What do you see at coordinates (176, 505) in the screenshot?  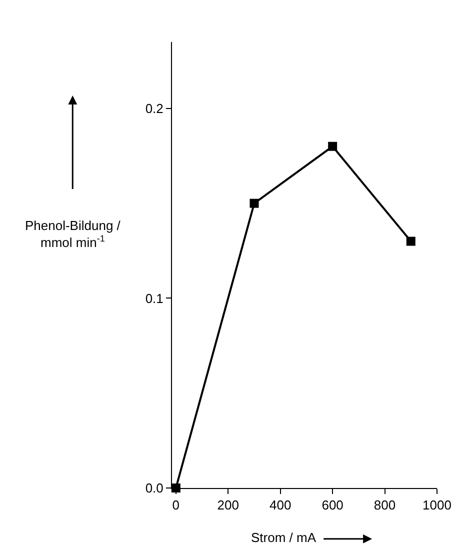 I see `x-tick-label: 0` at bounding box center [176, 505].